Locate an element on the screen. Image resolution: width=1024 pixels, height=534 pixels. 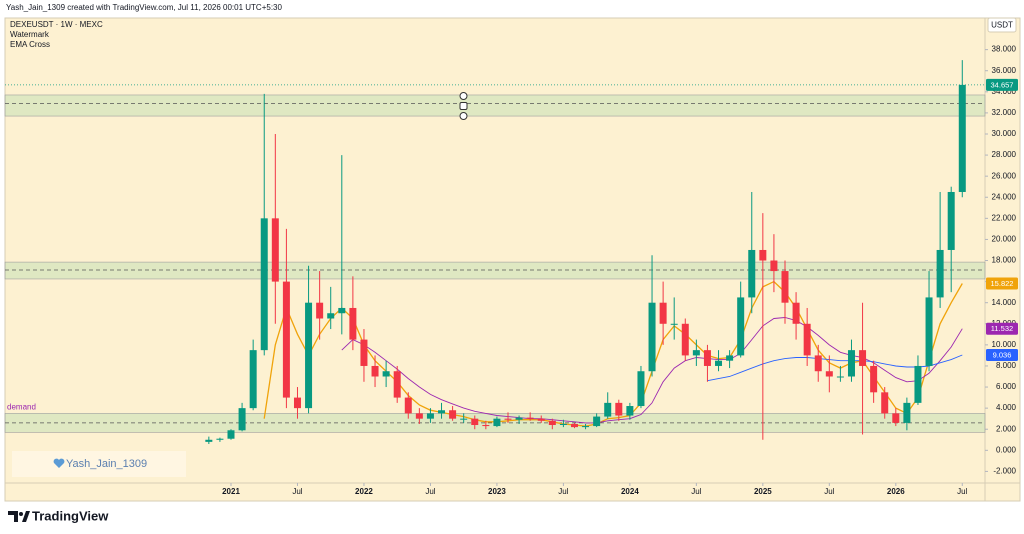
currency-button is located at coordinates (1002, 25).